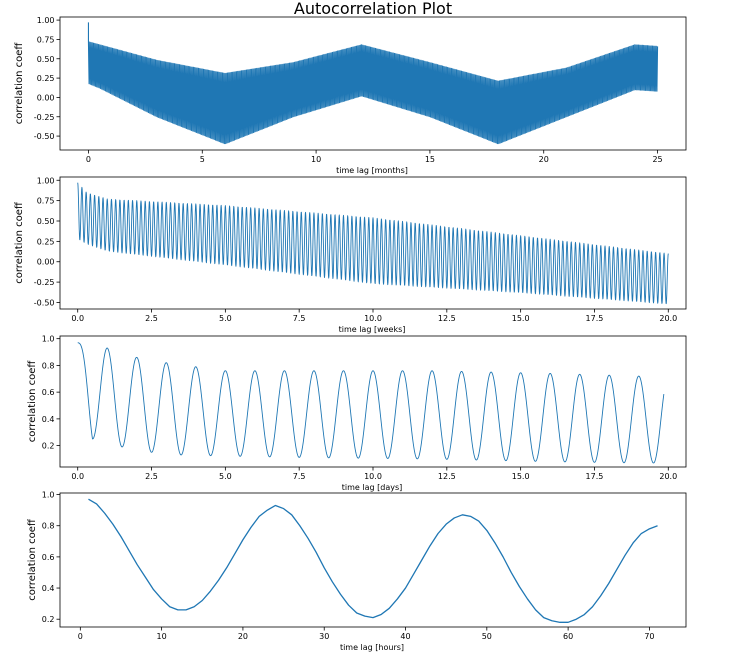  I want to click on x-tick-label: 50, so click(487, 636).